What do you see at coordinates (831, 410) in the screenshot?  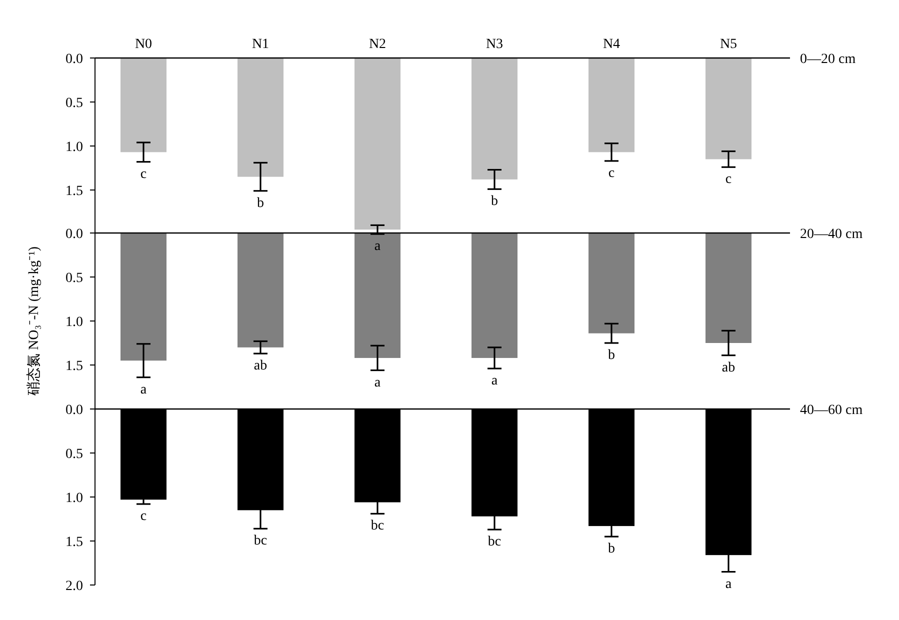 I see `text: 40—60 cm` at bounding box center [831, 410].